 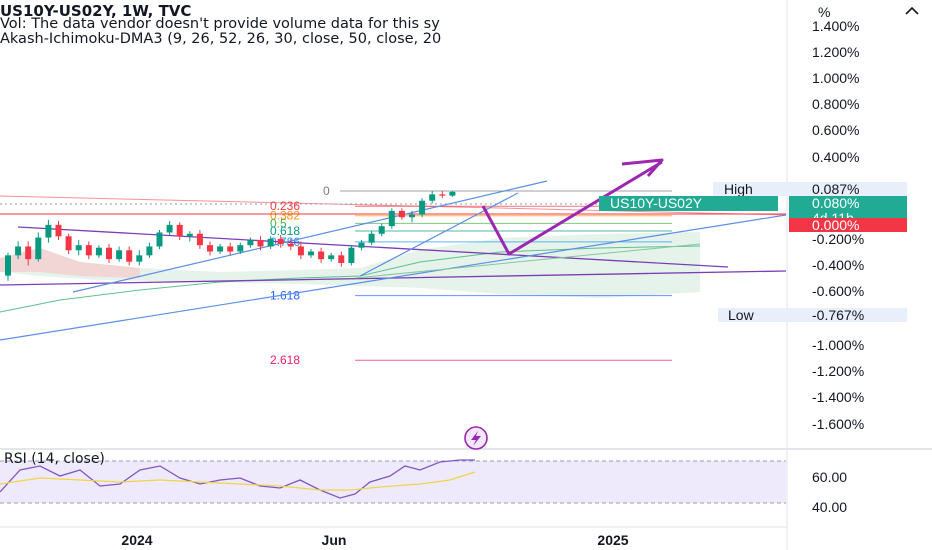 I want to click on price-tick-label: -1.000%, so click(x=838, y=345).